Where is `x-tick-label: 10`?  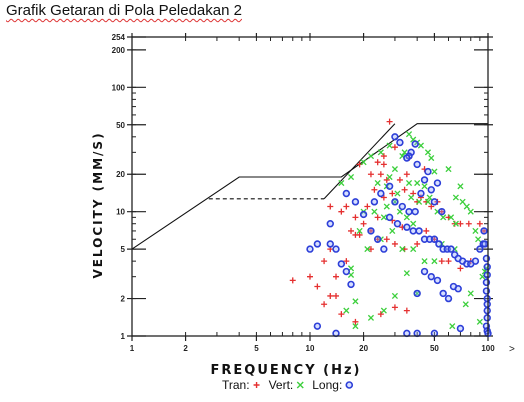 x-tick-label: 10 is located at coordinates (310, 348).